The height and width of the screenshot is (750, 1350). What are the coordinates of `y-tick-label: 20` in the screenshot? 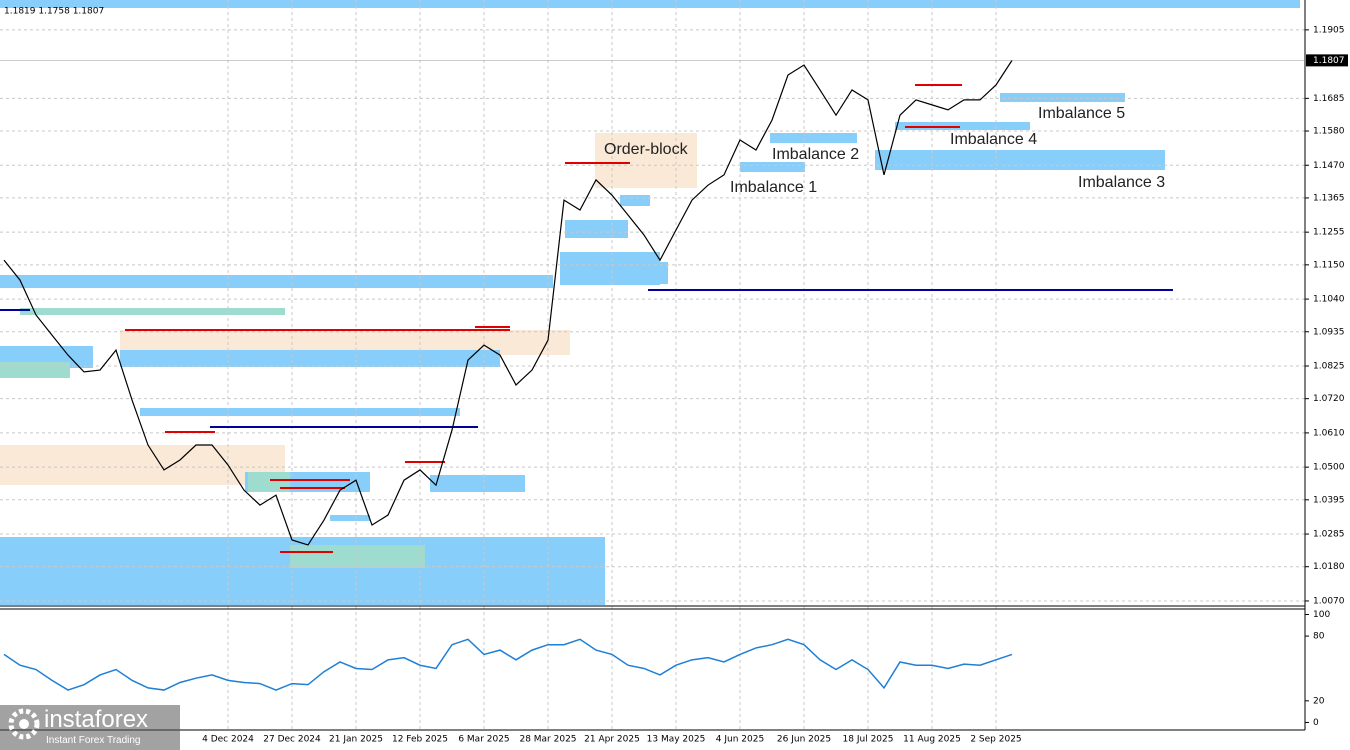 It's located at (1319, 701).